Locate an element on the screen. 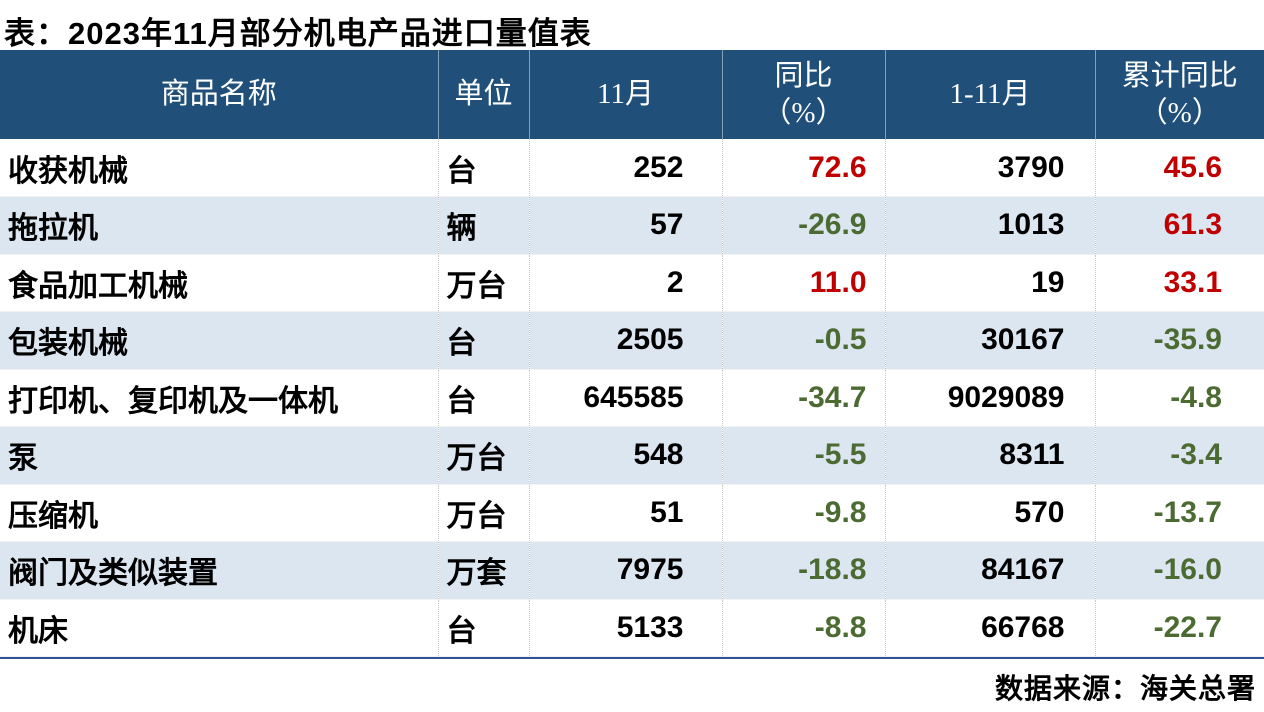 The image size is (1264, 712). table-header: 商品名称 单位 11月 同比 （%） 1-11月 累计同比 （%） is located at coordinates (632, 94).